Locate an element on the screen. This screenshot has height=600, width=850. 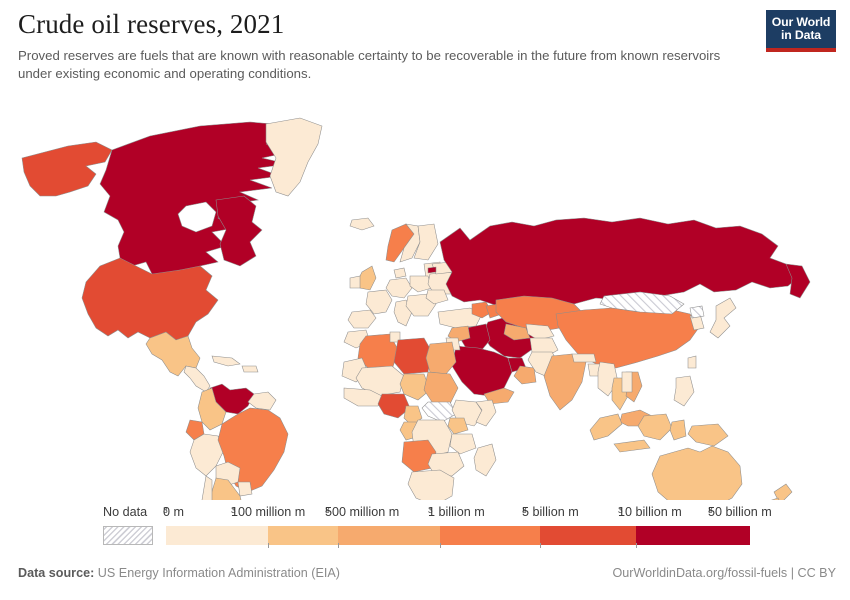
logo-line-2: in Data is located at coordinates (801, 35).